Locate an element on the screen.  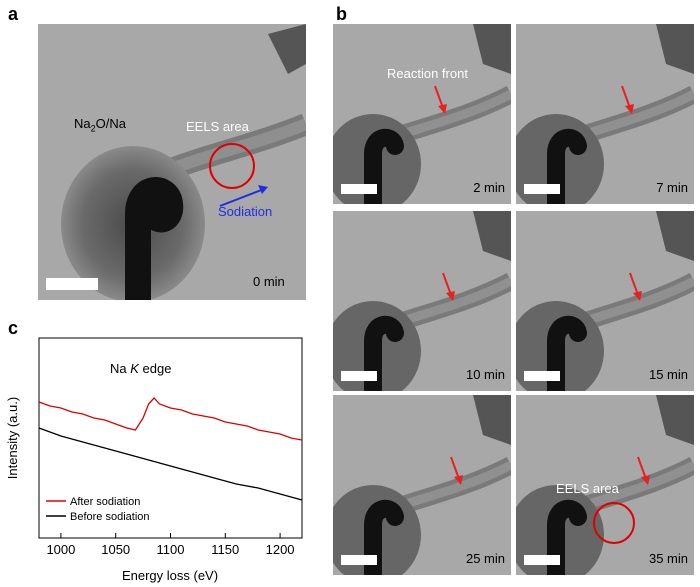
tem-frame: 15 min is located at coordinates (605, 301).